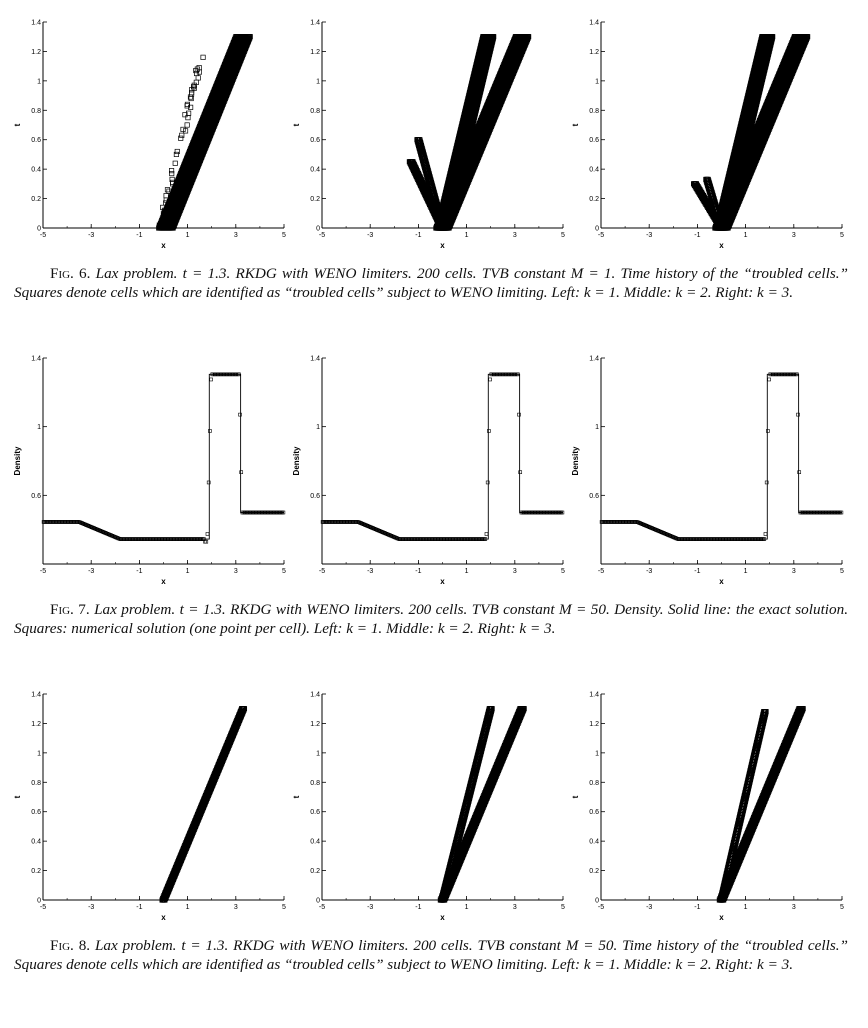 Image resolution: width=868 pixels, height=1028 pixels. Describe the element at coordinates (36, 23) in the screenshot. I see `y-tick-label: 1.4` at that location.